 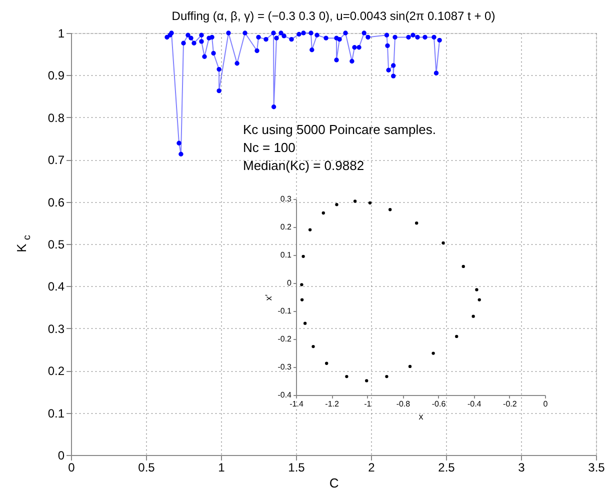 I want to click on x-tick-label: -0.6, so click(x=439, y=404).